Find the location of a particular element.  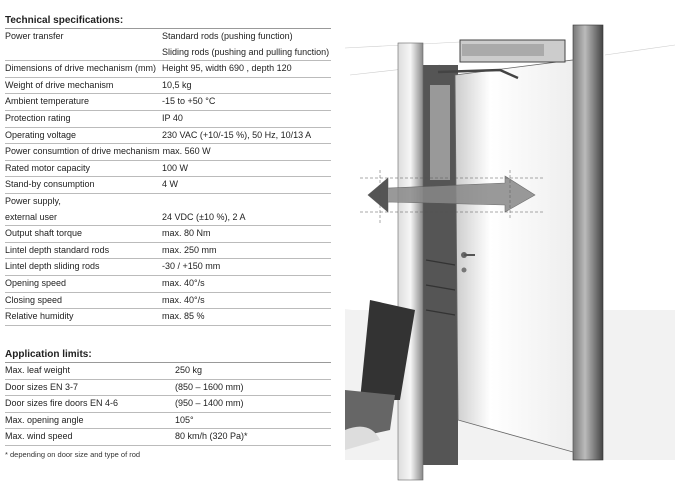

row-value: -15 to +50 °C is located at coordinates (189, 101).